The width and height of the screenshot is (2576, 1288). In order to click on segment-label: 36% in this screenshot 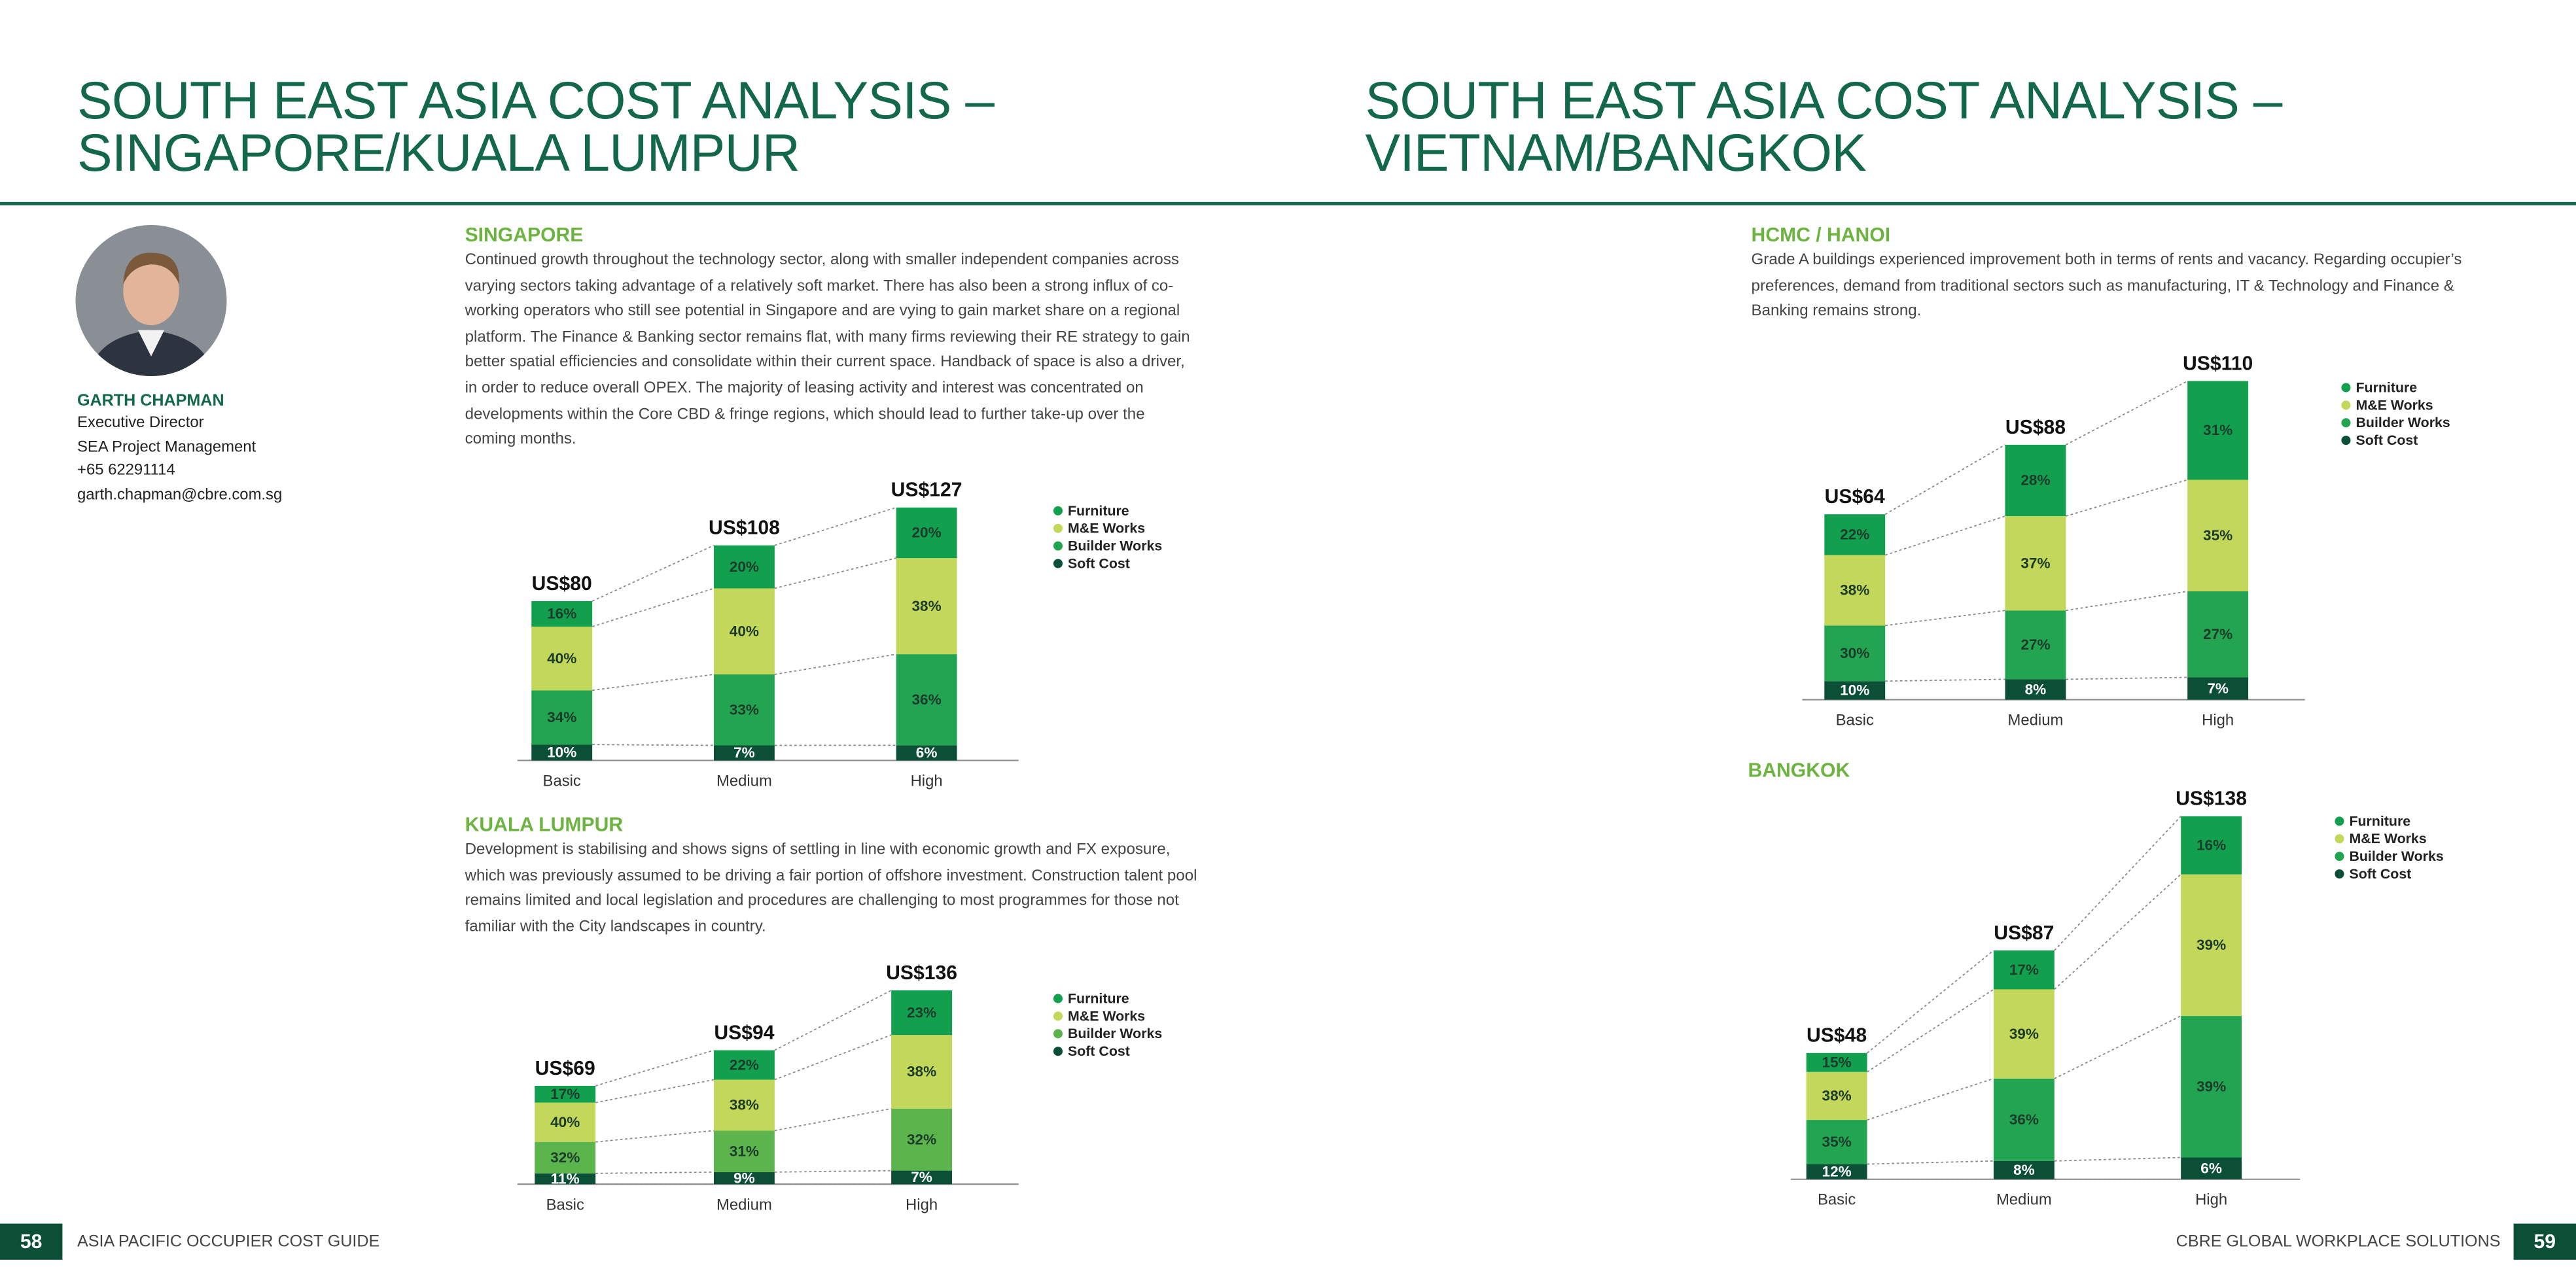, I will do `click(2024, 1119)`.